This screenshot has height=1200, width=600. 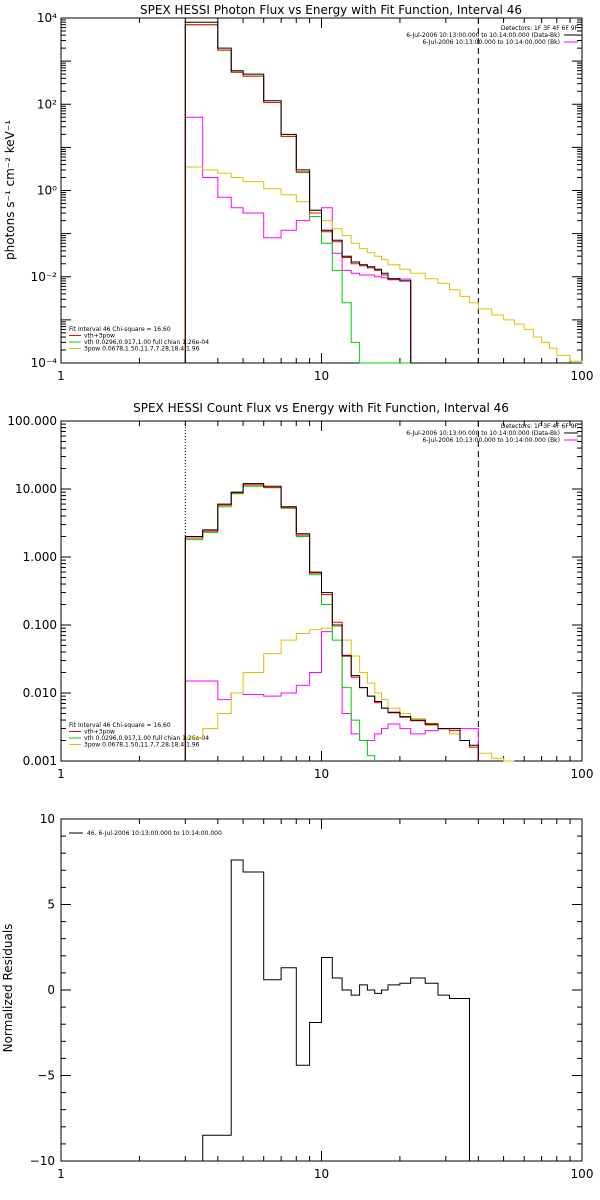 I want to click on y-tick-label: −5, so click(x=46, y=1076).